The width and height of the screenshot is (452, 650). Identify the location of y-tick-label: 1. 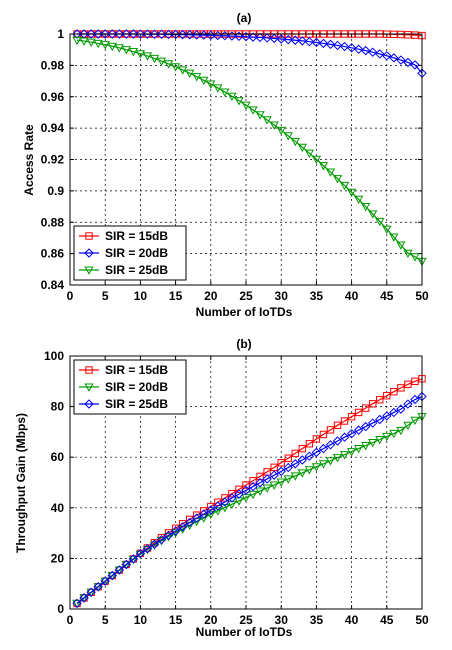
(60, 34).